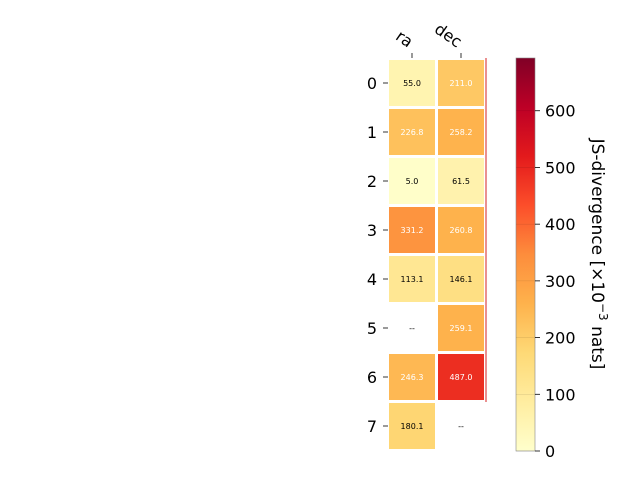  I want to click on colorbar-gradient, so click(525, 254).